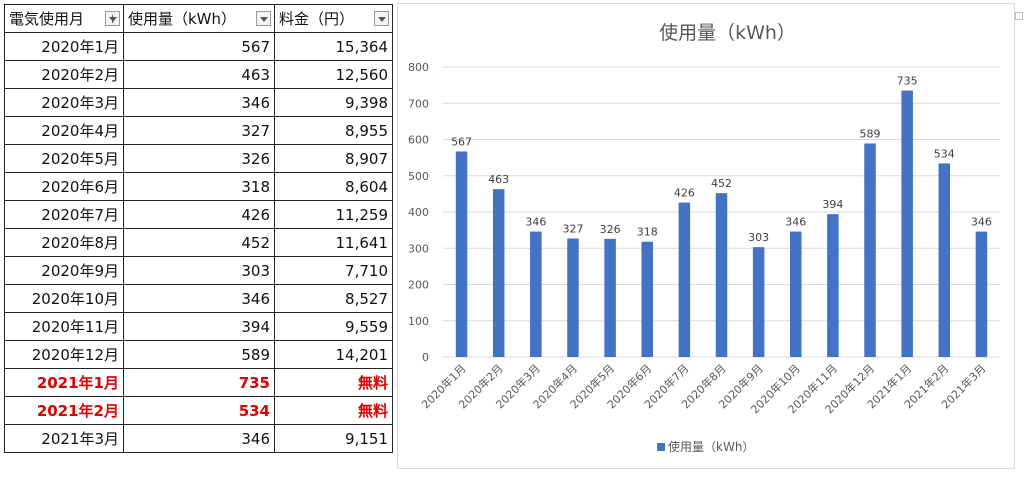  Describe the element at coordinates (333, 158) in the screenshot. I see `cell-fee: 8,907` at that location.